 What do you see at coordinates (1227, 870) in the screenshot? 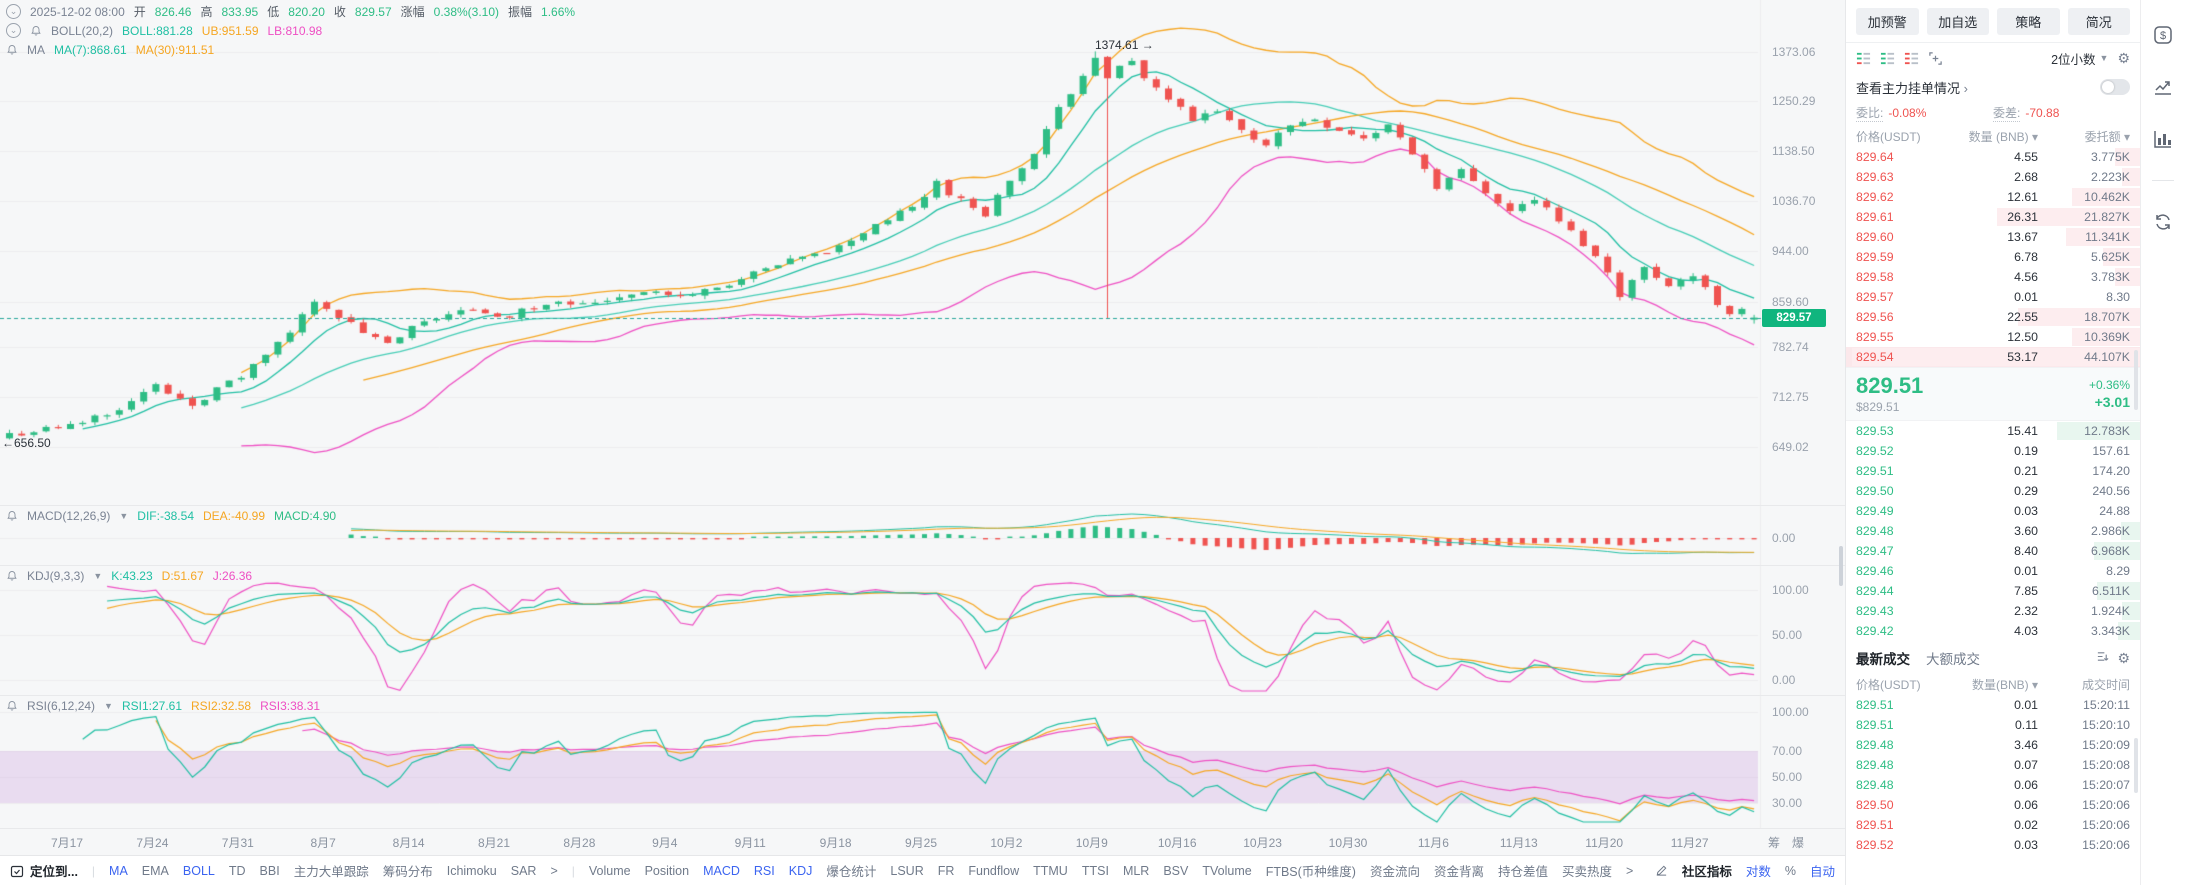
I see `toolbar-item-TVolume: TVolume` at bounding box center [1227, 870].